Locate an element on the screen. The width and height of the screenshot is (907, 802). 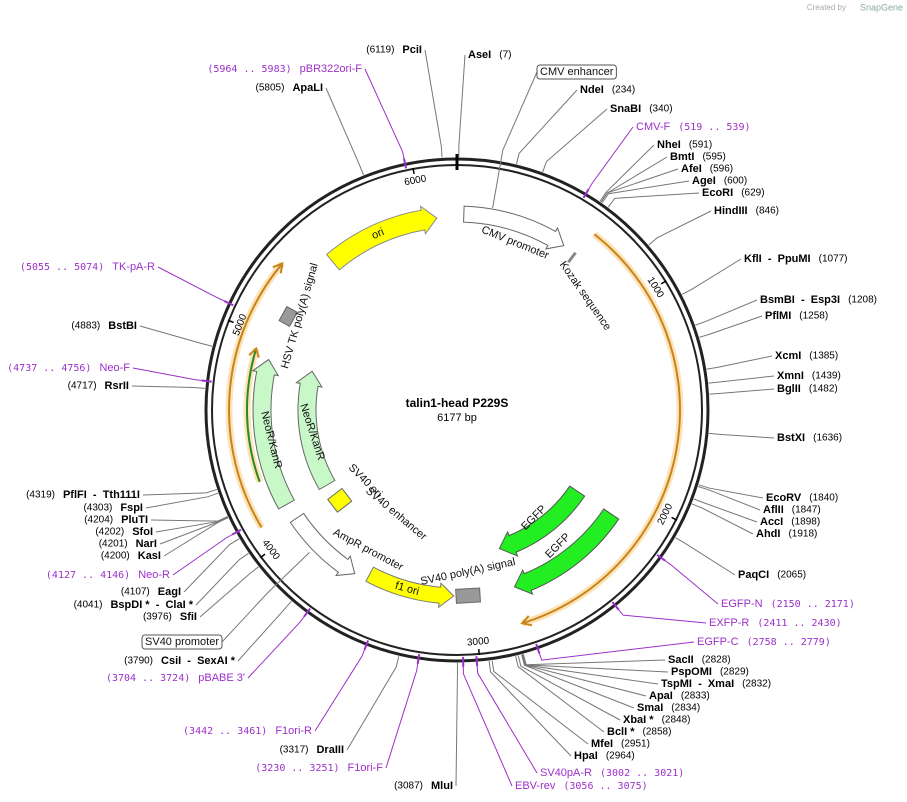
site-name: AgeI is located at coordinates (704, 181).